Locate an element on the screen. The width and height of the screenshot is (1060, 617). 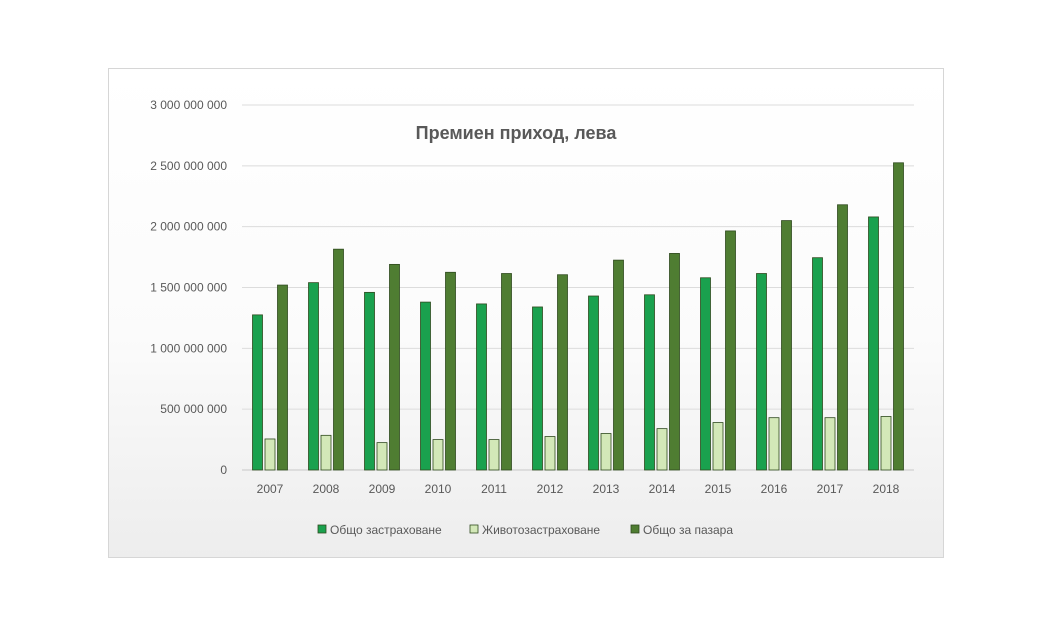
x-tick-label: 2015 is located at coordinates (718, 489).